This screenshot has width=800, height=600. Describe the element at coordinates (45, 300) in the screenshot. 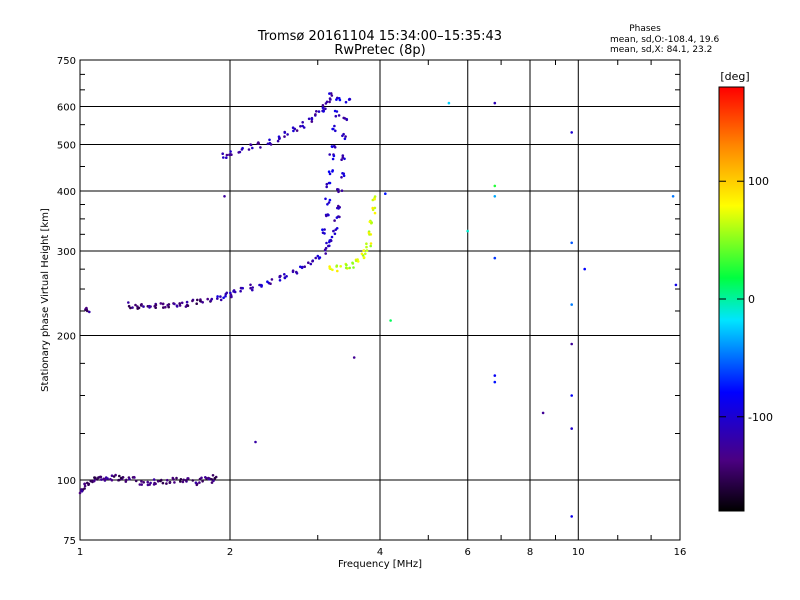

I see `y-axis-label: Stationary phase Virtual Height [km]` at that location.